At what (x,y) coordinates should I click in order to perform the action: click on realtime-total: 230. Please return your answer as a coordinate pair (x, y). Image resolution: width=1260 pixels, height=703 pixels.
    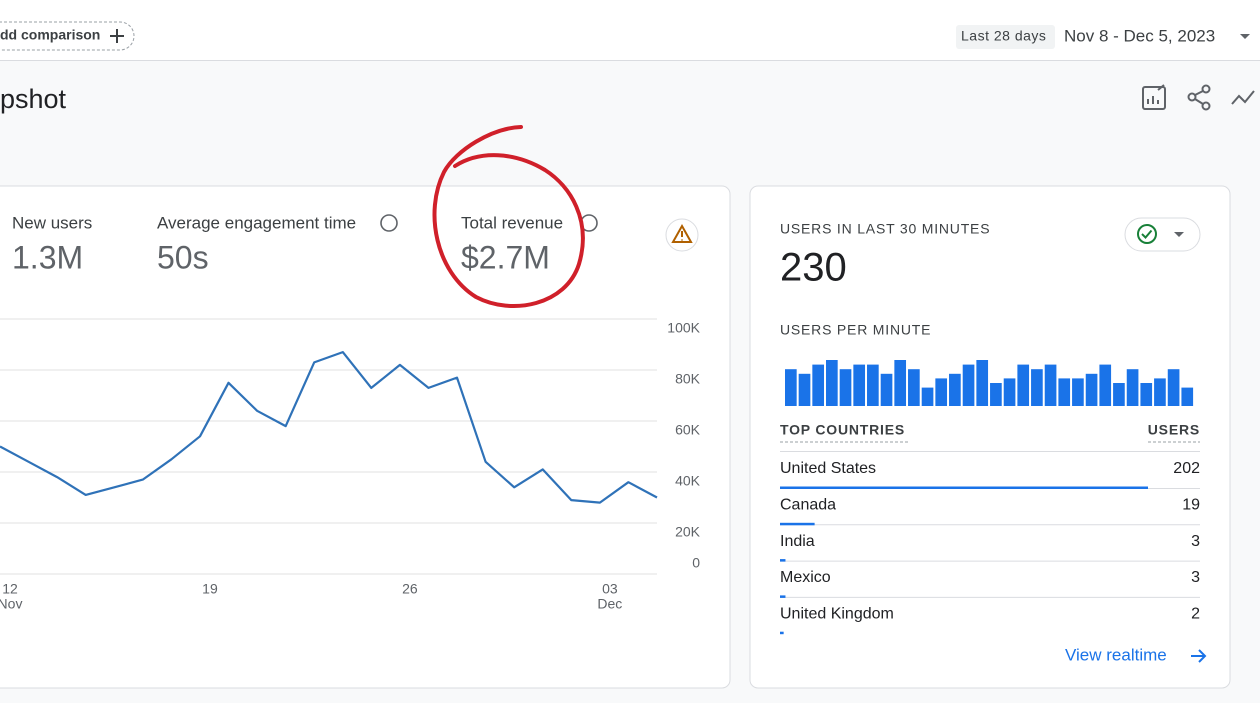
    Looking at the image, I should click on (813, 268).